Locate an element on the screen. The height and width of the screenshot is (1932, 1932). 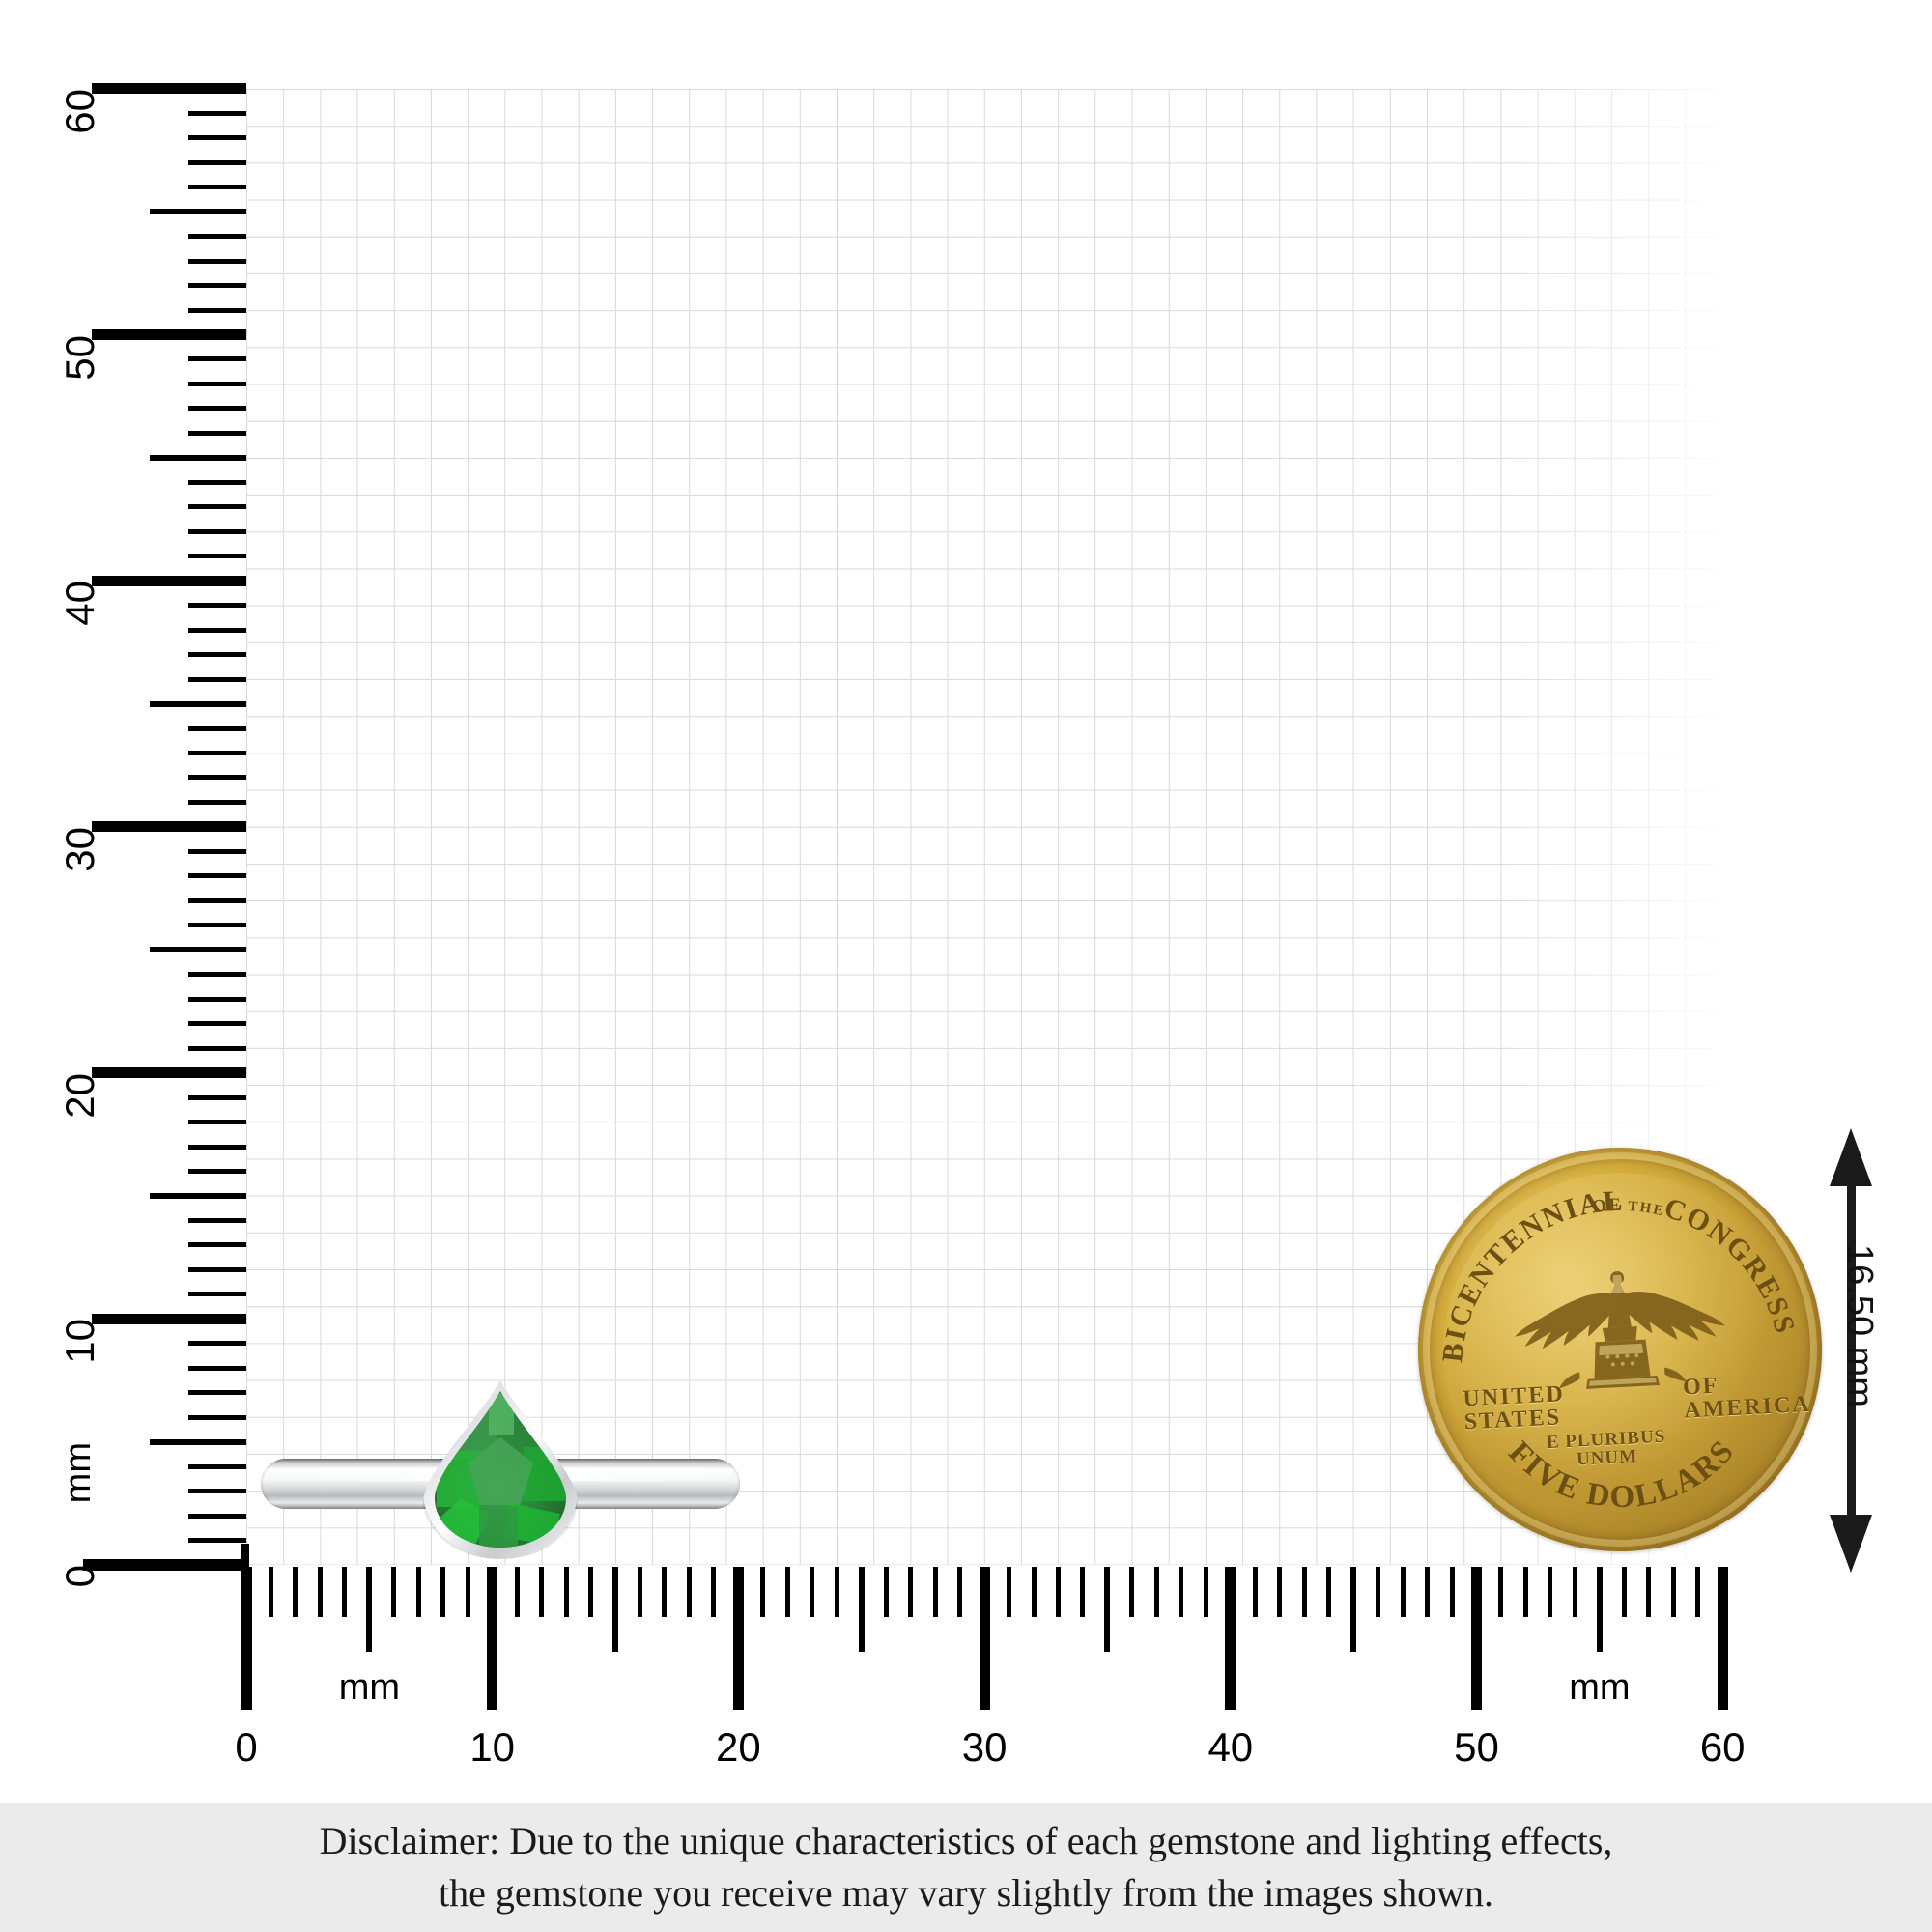
horizontal-tick-label-0: 0 is located at coordinates (246, 1747).